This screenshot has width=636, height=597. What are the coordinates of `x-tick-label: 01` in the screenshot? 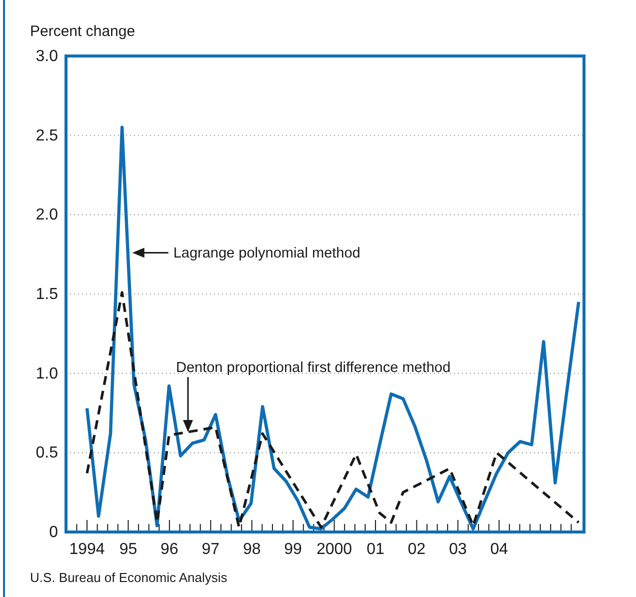 It's located at (375, 549).